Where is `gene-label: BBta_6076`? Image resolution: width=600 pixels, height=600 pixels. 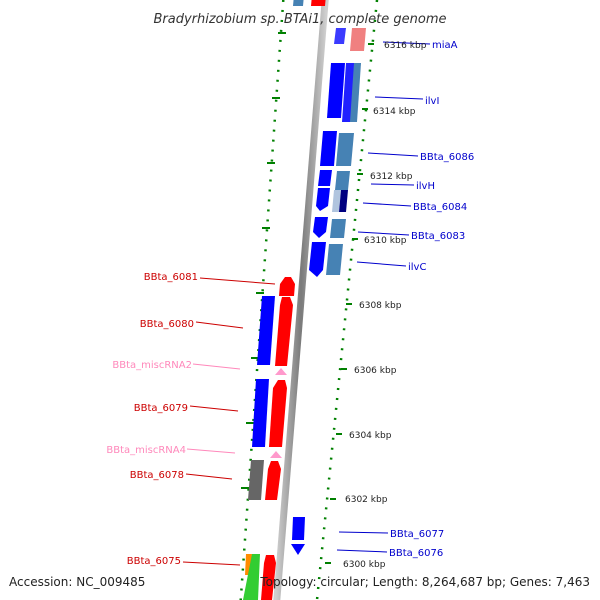
gene-label: BBta_6076 is located at coordinates (416, 553).